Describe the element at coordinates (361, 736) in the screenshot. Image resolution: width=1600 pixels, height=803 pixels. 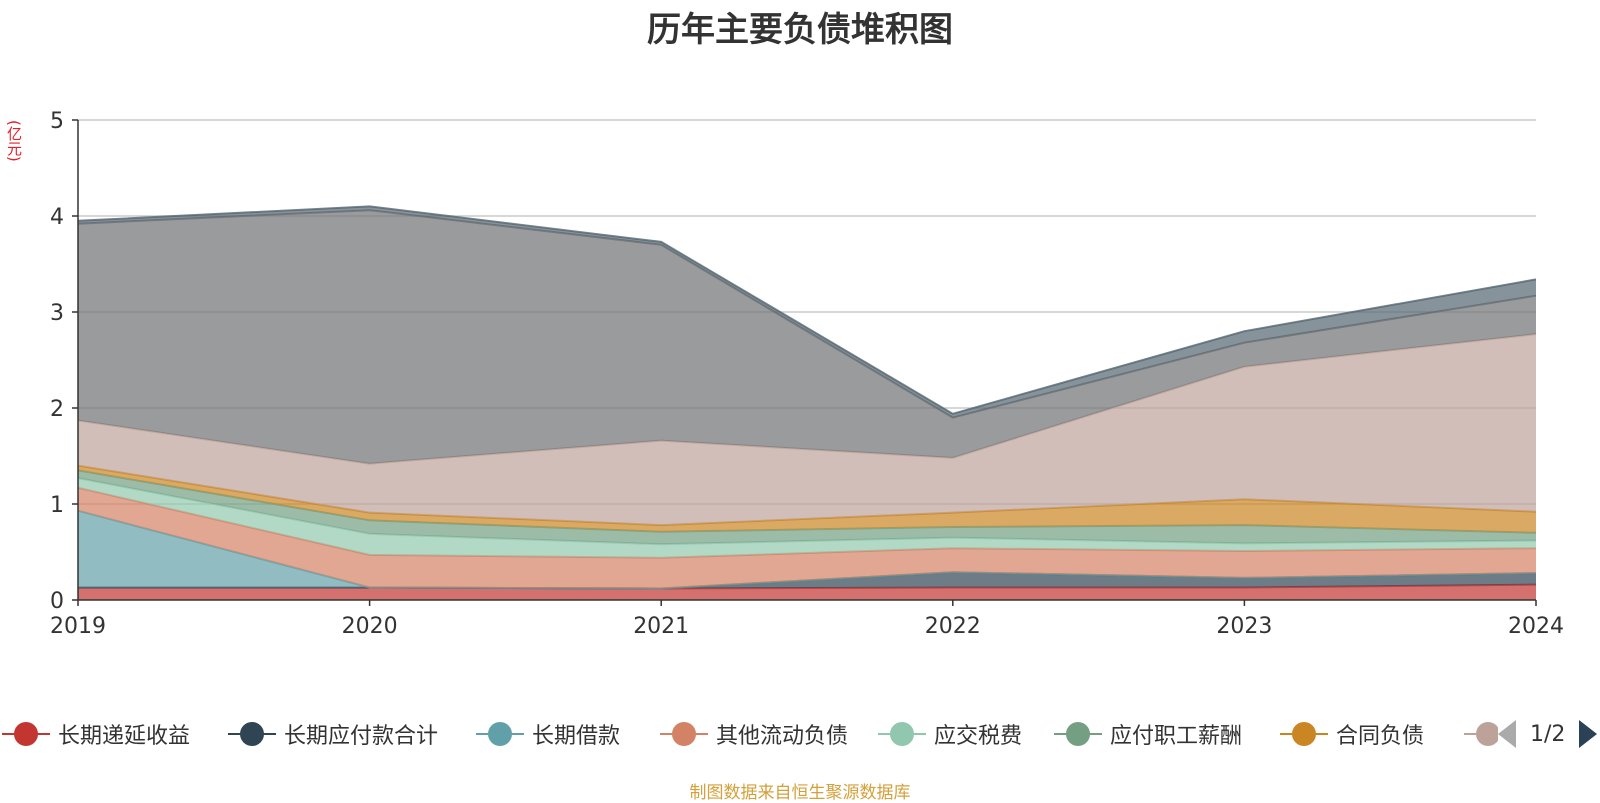
I see `legend-label: 长期应付款合计` at that location.